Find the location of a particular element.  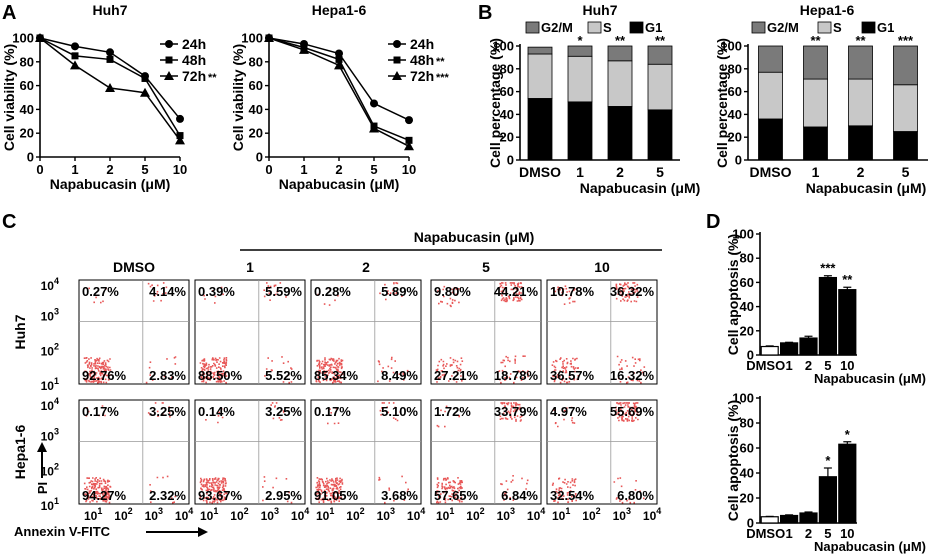

b-huh7-ytick-label-0: 0 is located at coordinates (510, 160).